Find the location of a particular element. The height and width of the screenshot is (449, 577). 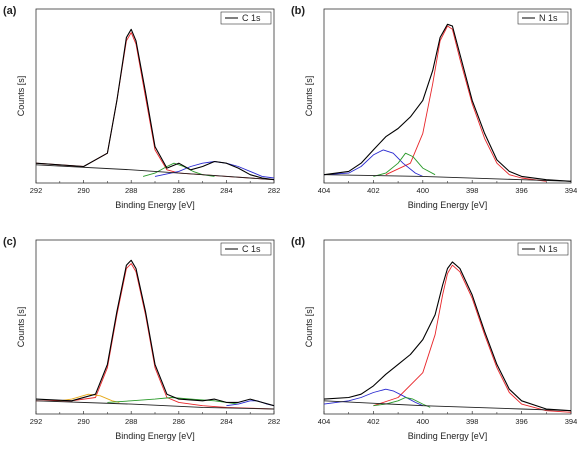

panel-label: (d) is located at coordinates (298, 242).